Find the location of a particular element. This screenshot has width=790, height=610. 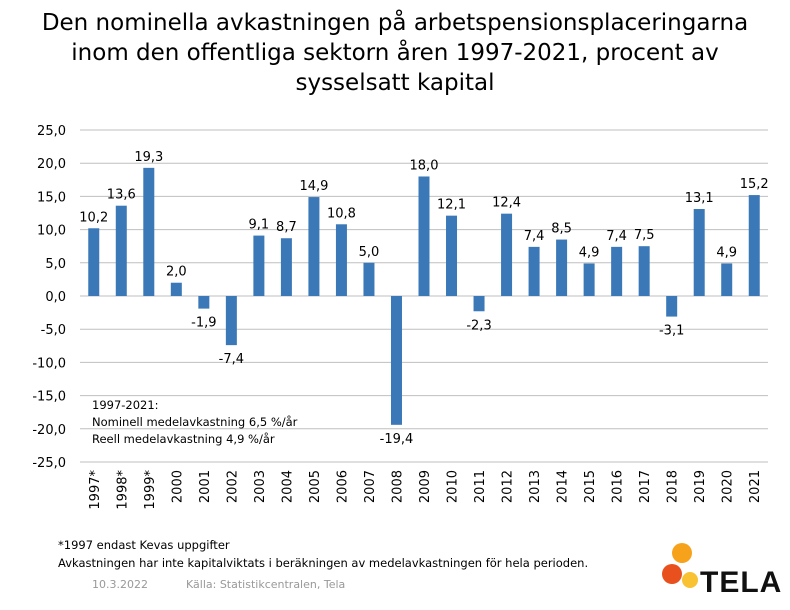

data-label: 9,1 is located at coordinates (259, 225).